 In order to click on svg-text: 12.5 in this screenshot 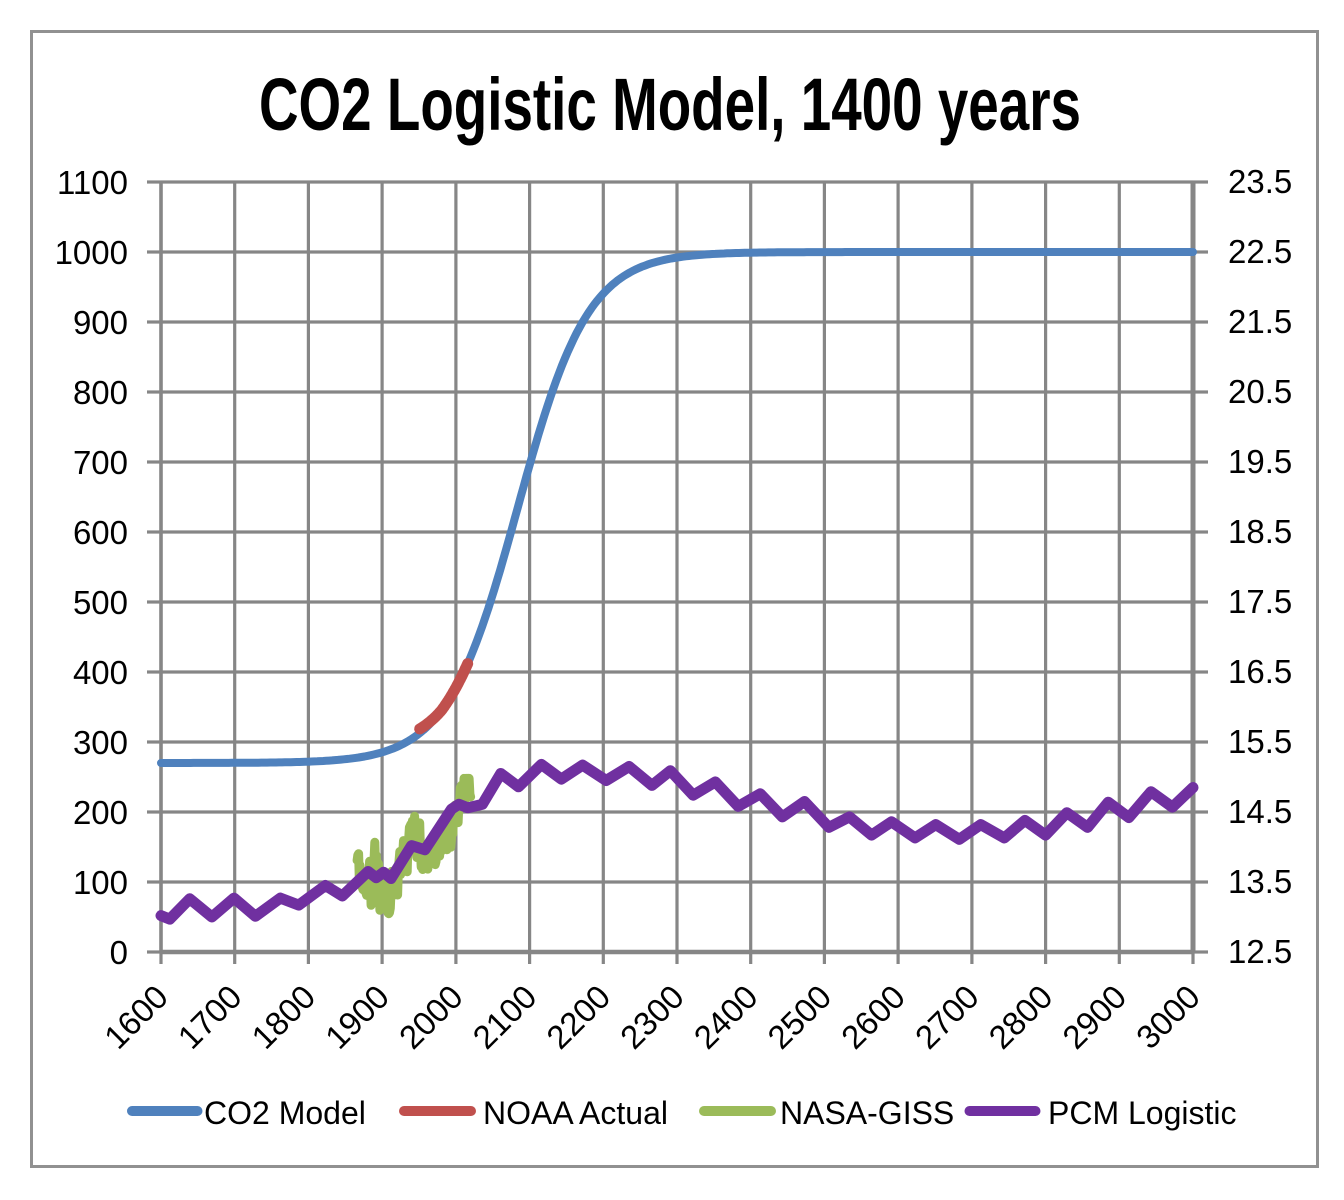, I will do `click(1260, 951)`.